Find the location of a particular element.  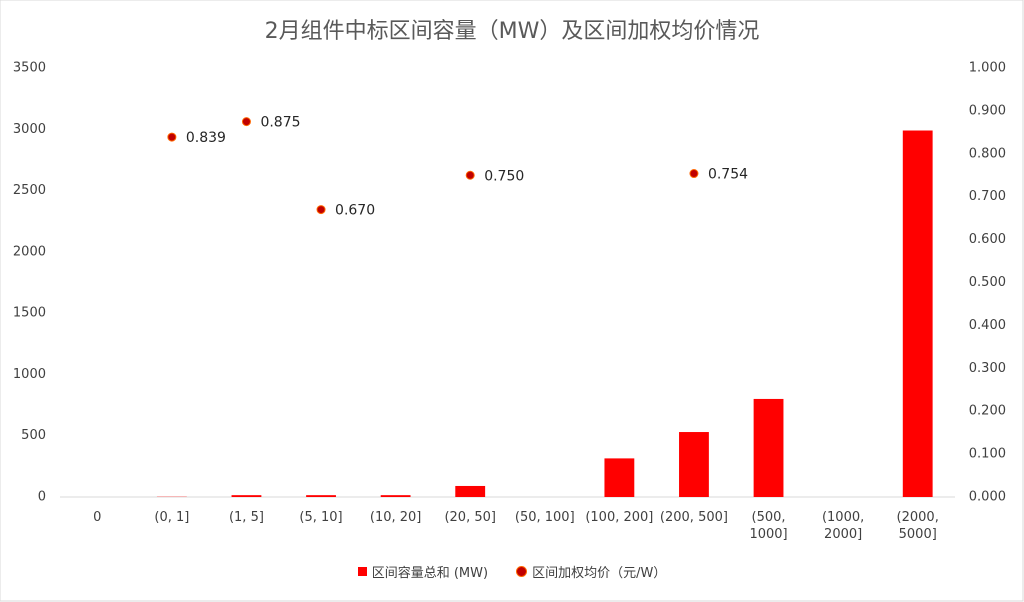

data-label: 0.875 is located at coordinates (280, 123).